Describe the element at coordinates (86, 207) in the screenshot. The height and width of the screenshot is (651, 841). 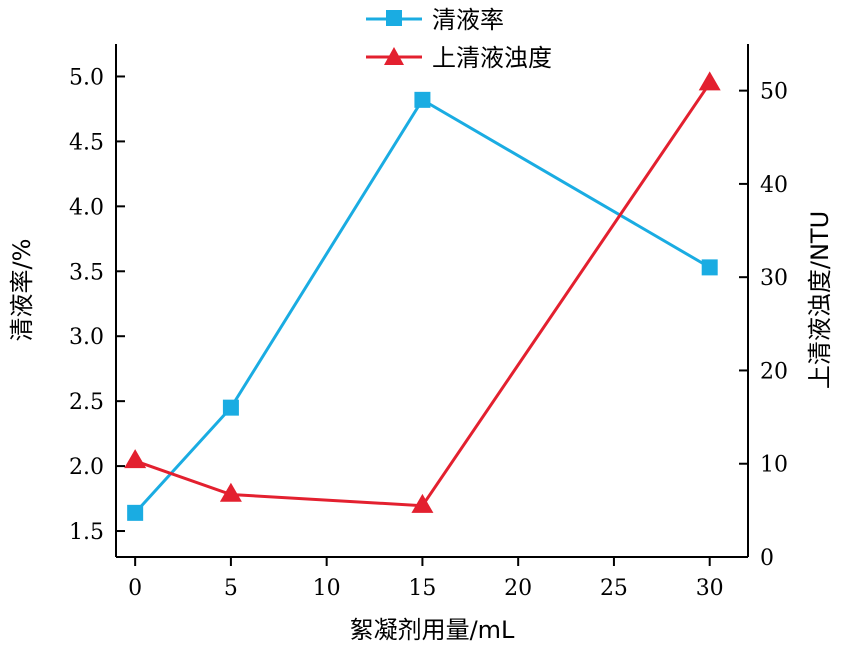
I see `y-left-tick-label-5: 4.0` at that location.